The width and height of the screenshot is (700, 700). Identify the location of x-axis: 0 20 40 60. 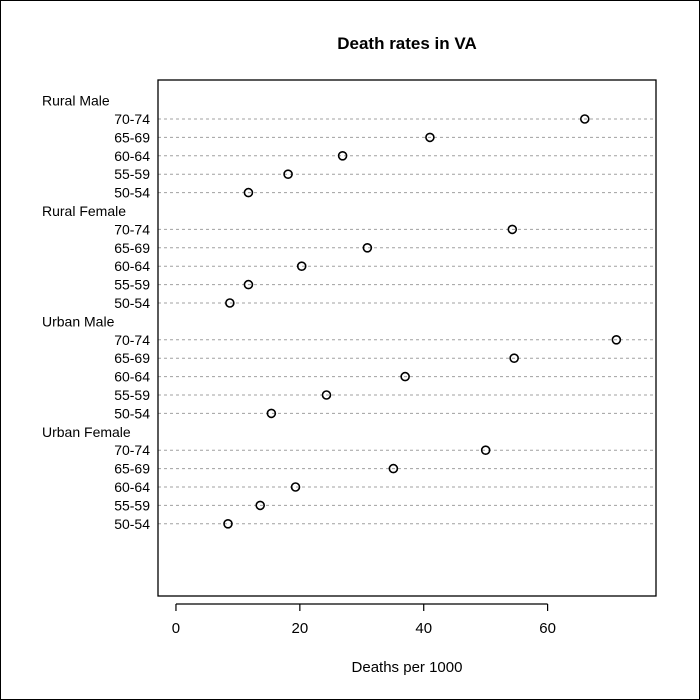
(364, 620).